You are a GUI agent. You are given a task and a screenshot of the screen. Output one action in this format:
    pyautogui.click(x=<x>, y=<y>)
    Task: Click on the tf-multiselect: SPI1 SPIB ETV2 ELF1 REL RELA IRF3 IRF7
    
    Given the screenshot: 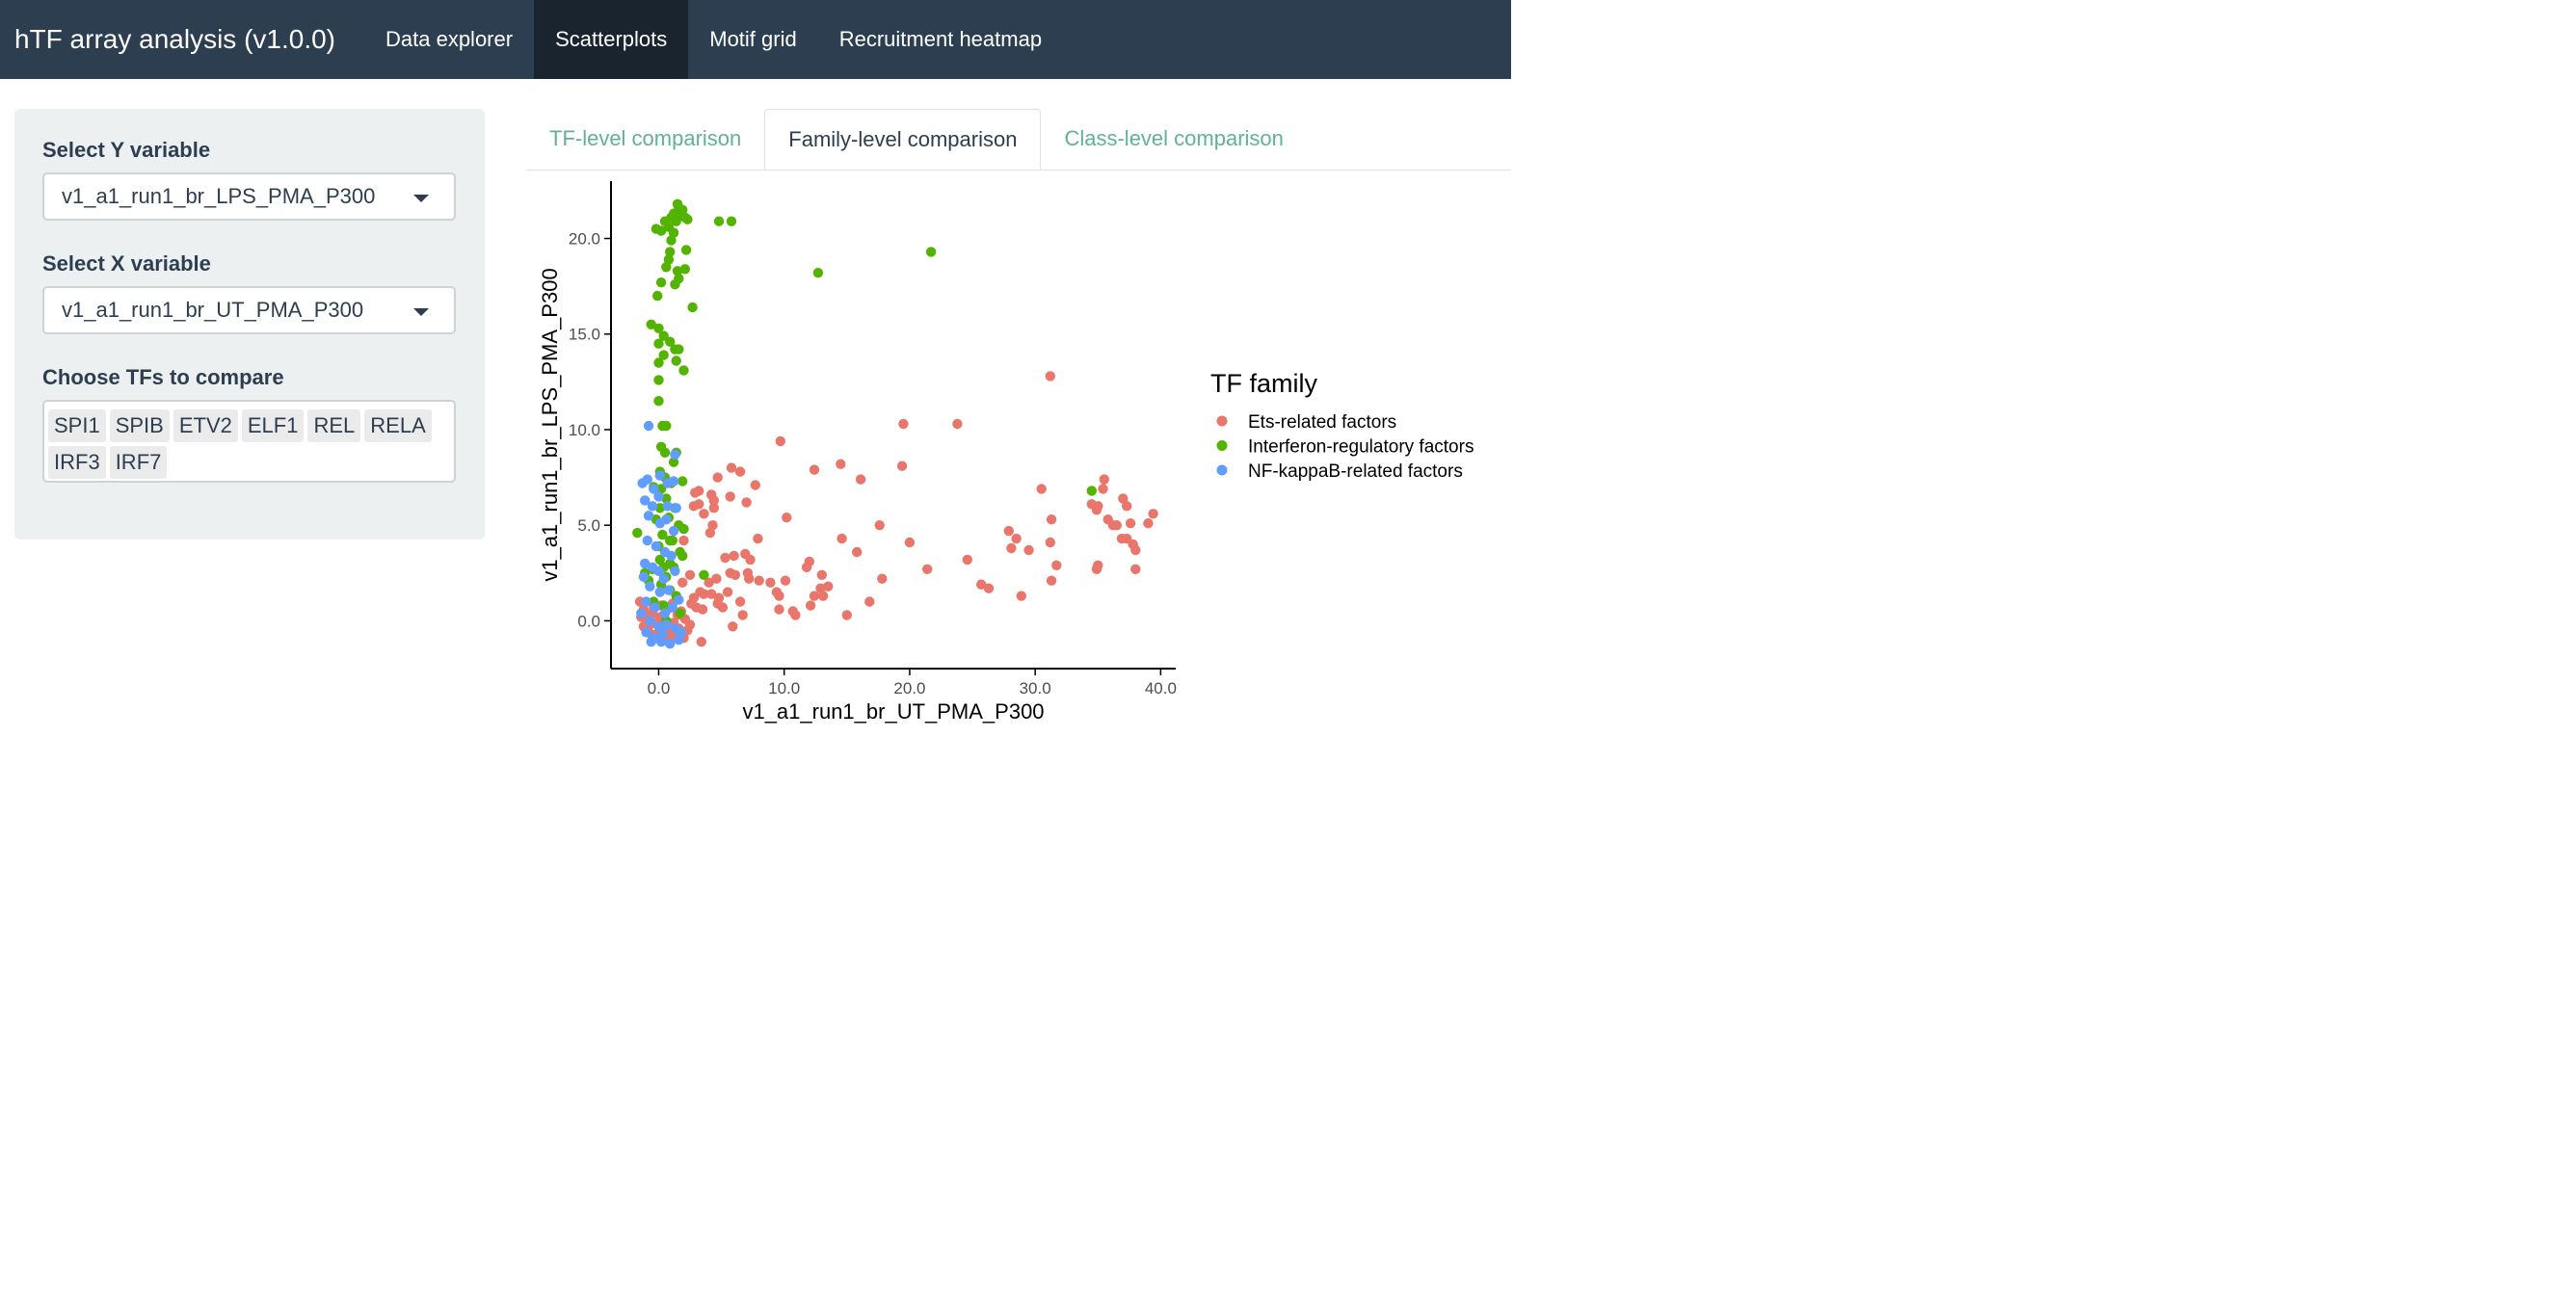 What is the action you would take?
    pyautogui.click(x=249, y=441)
    